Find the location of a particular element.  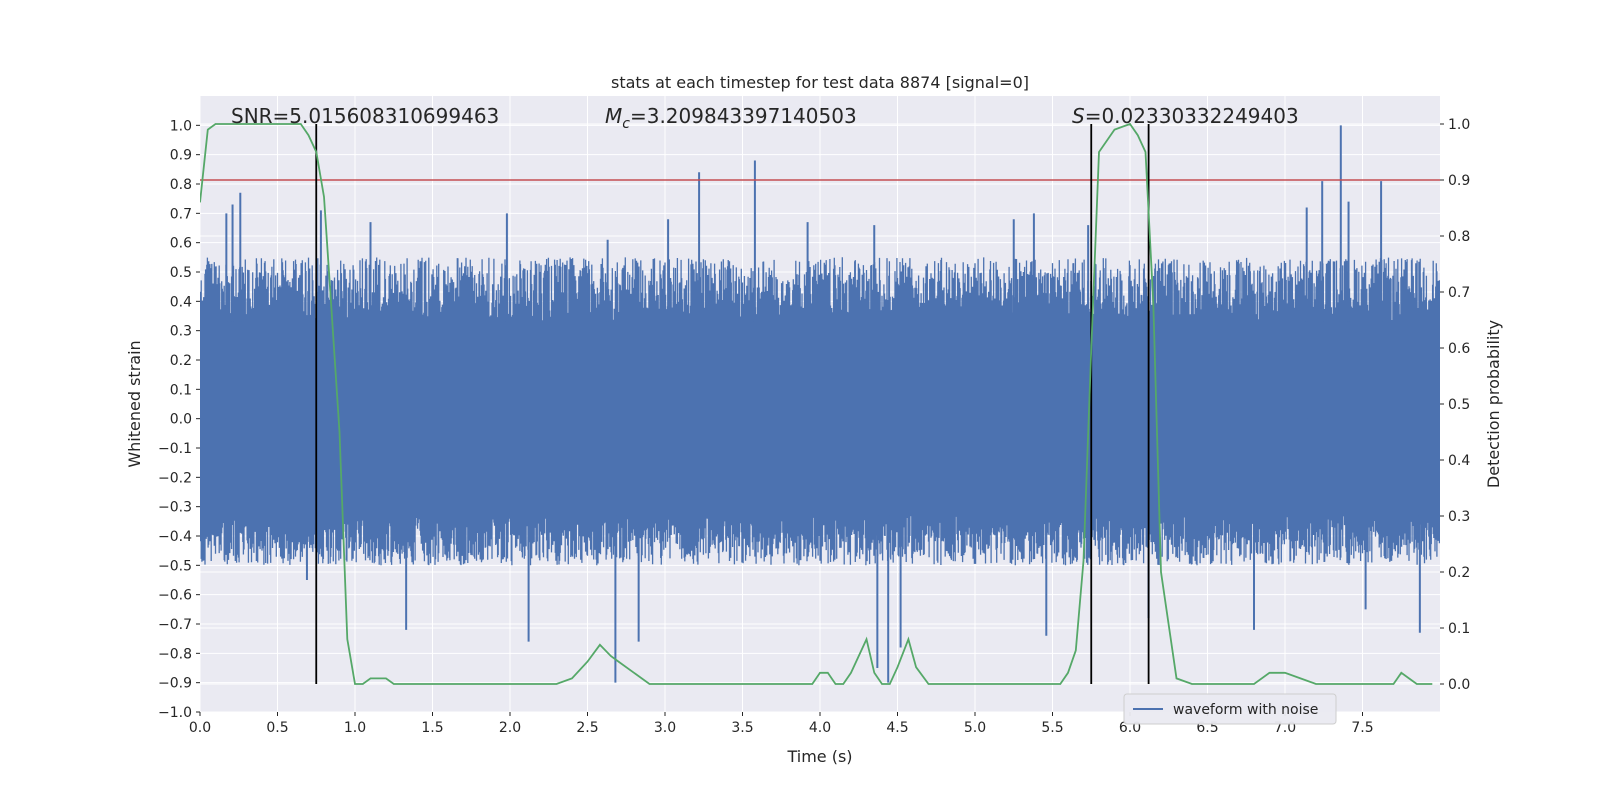

y-tick-label-left: −0.3 is located at coordinates (175, 508).